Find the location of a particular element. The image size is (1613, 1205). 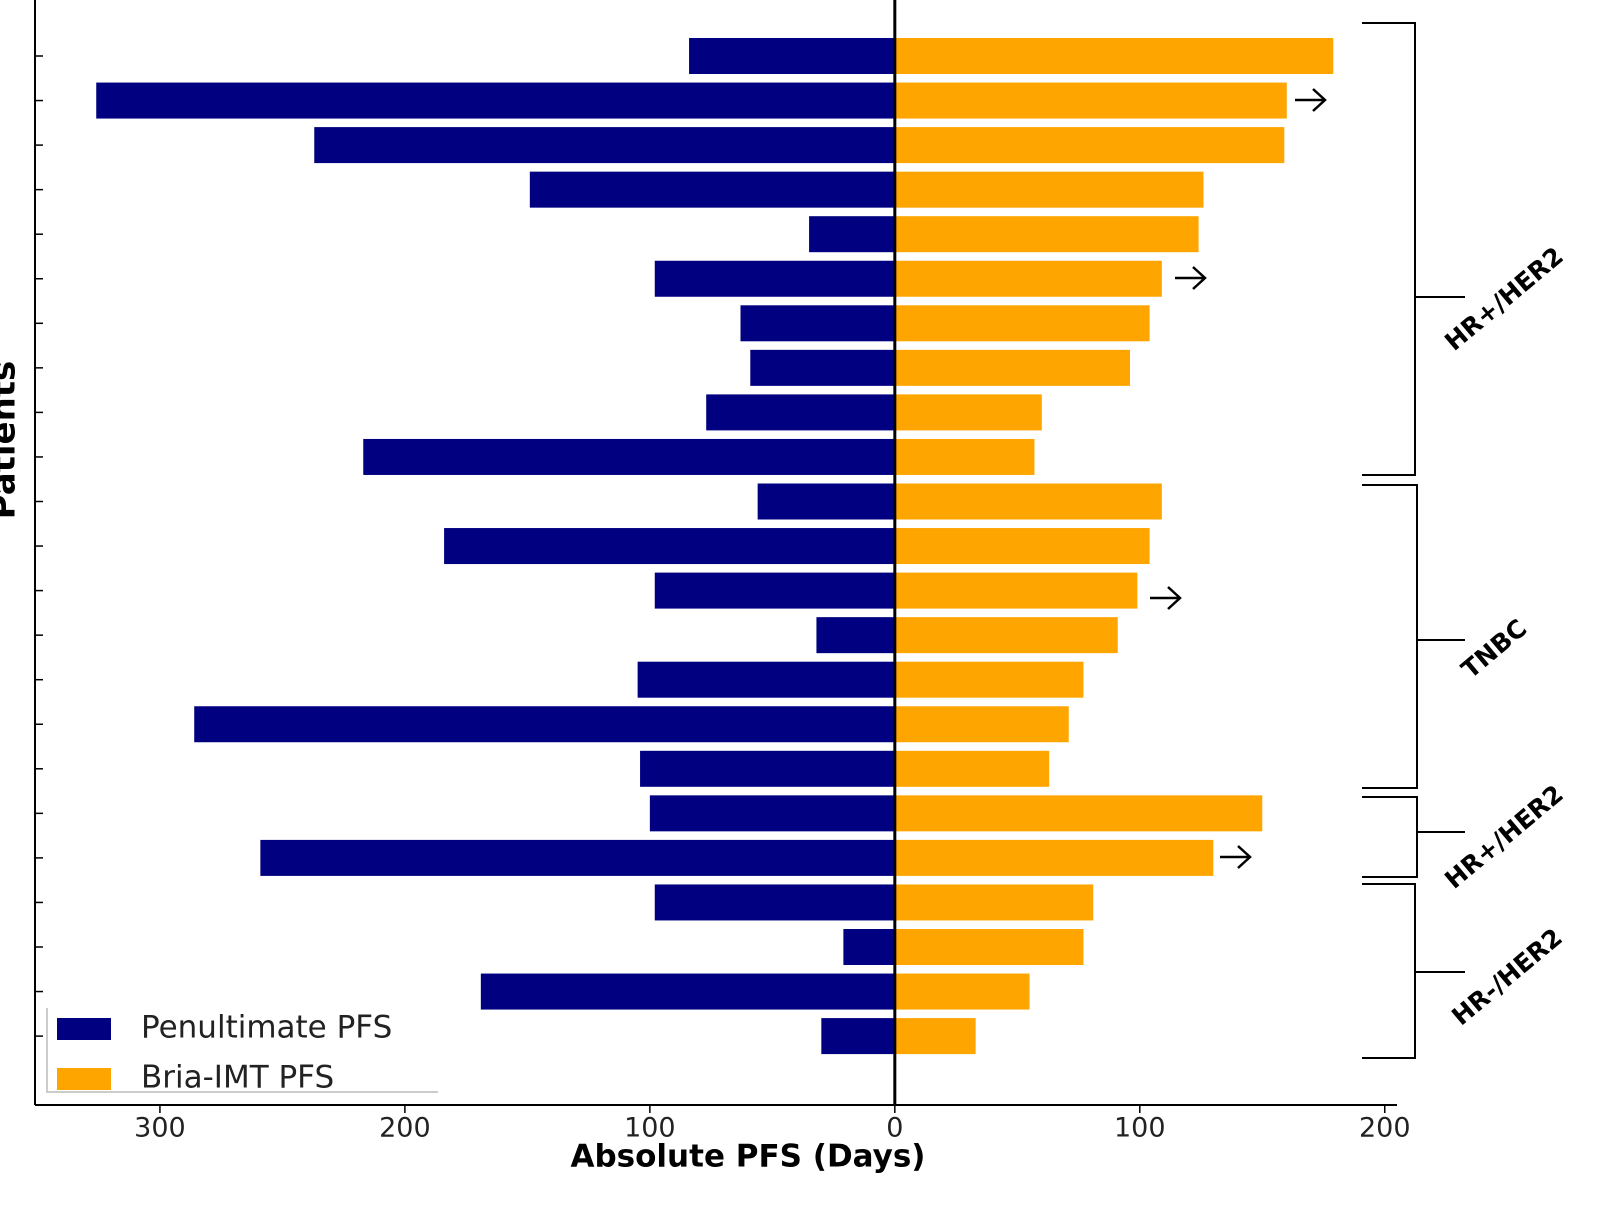

x-axis-label: Absolute PFS (Days) is located at coordinates (748, 1157).